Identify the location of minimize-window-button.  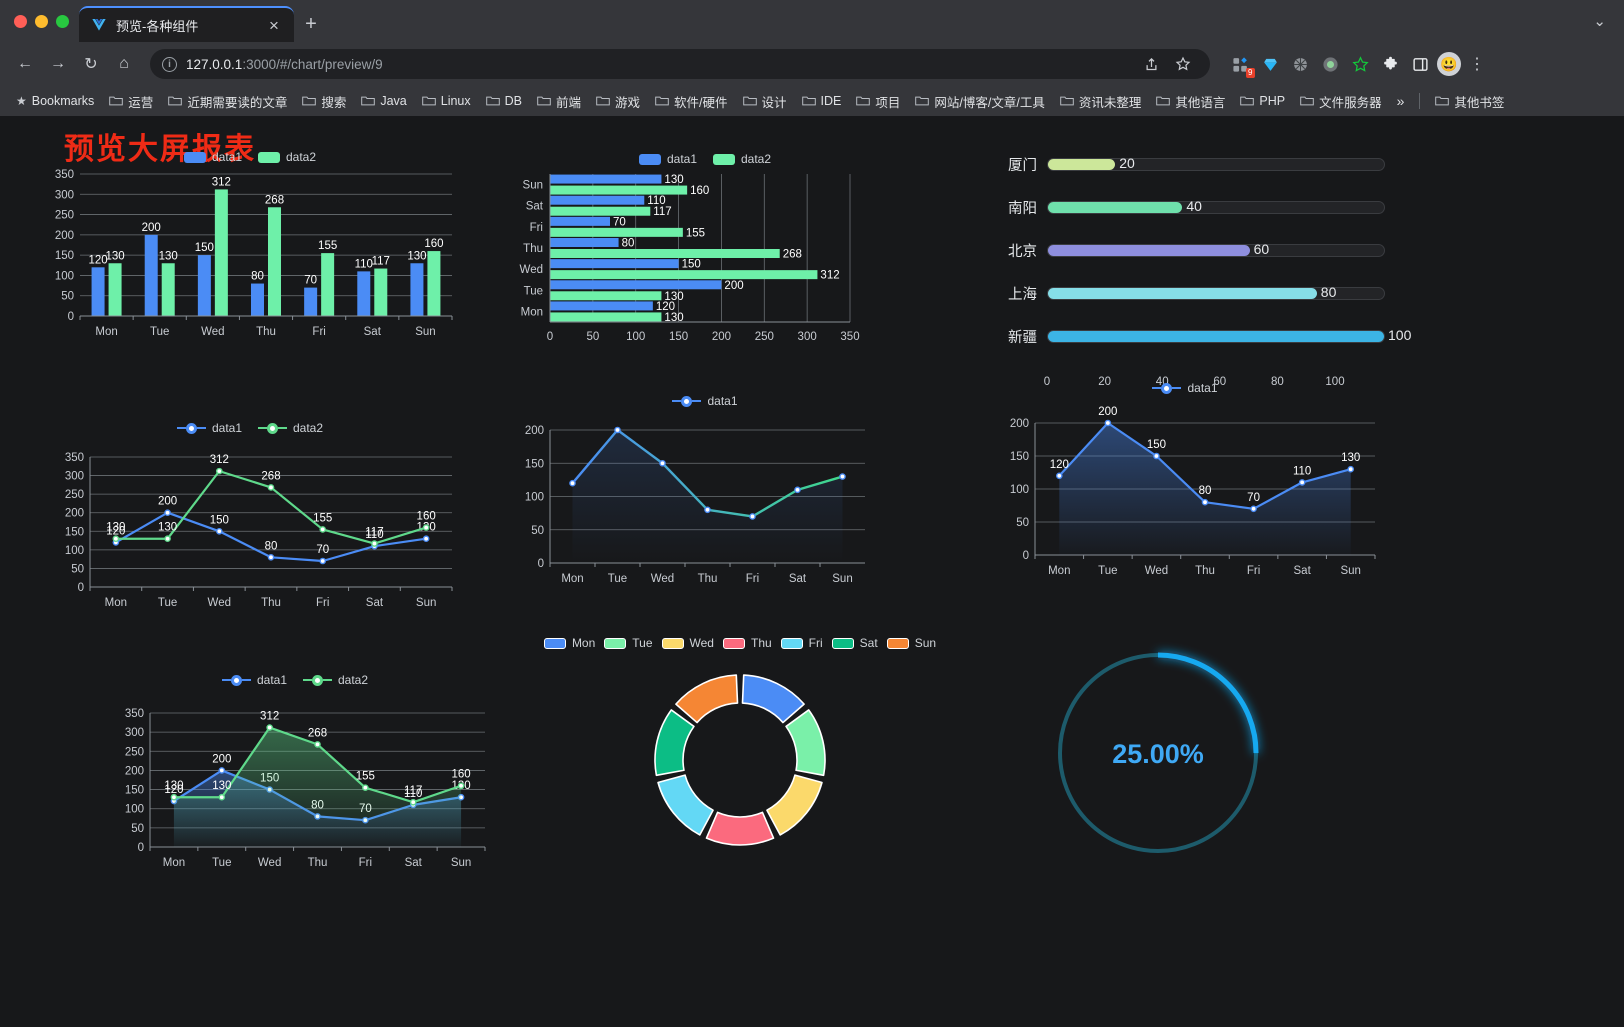
(41, 21).